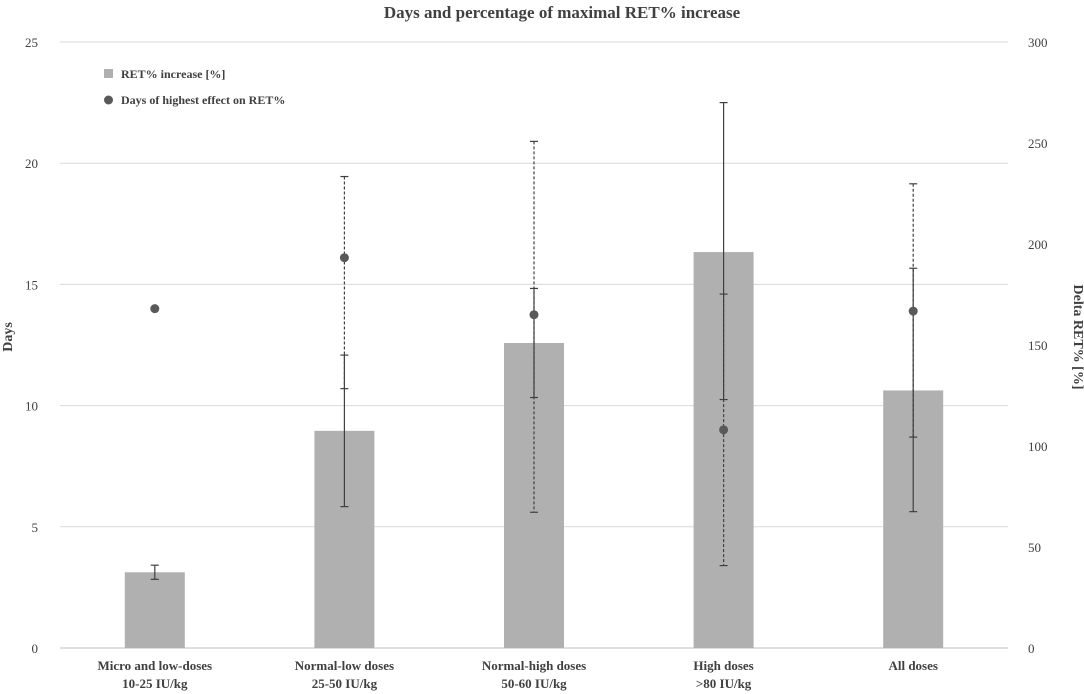  I want to click on y-tick-label: 25, so click(31, 42).